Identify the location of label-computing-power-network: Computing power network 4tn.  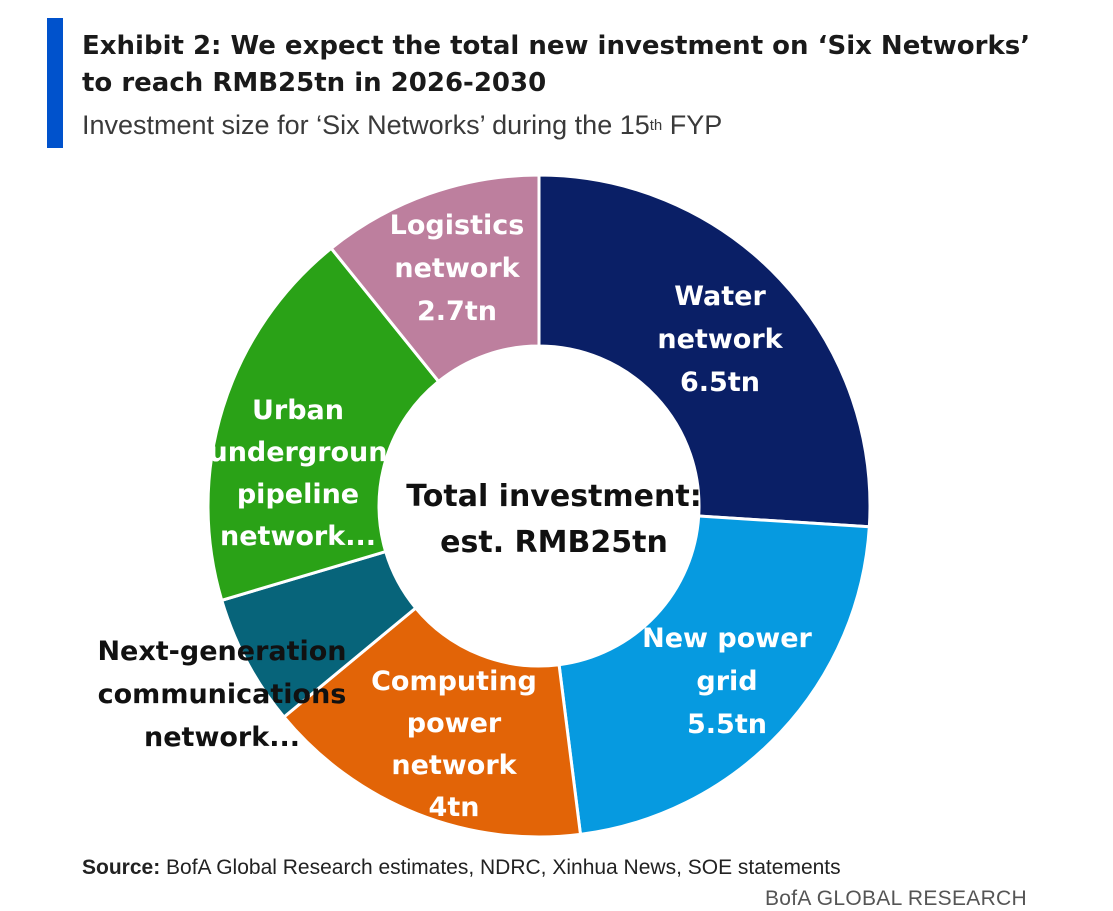
(454, 744).